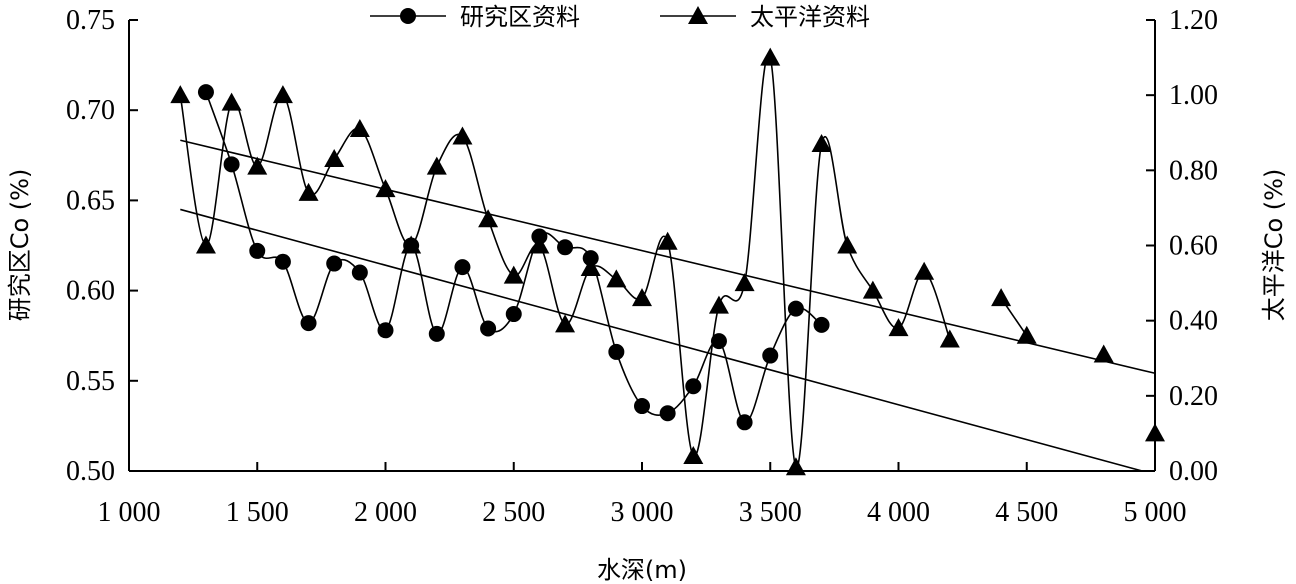 The width and height of the screenshot is (1296, 584). Describe the element at coordinates (90, 471) in the screenshot. I see `left-y-tick-label: 0.50` at that location.